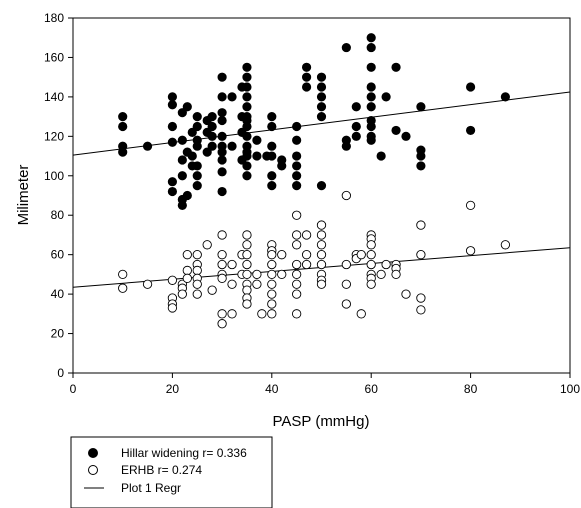  What do you see at coordinates (151, 488) in the screenshot?
I see `legend-label-regression: Plot 1 Regr` at bounding box center [151, 488].